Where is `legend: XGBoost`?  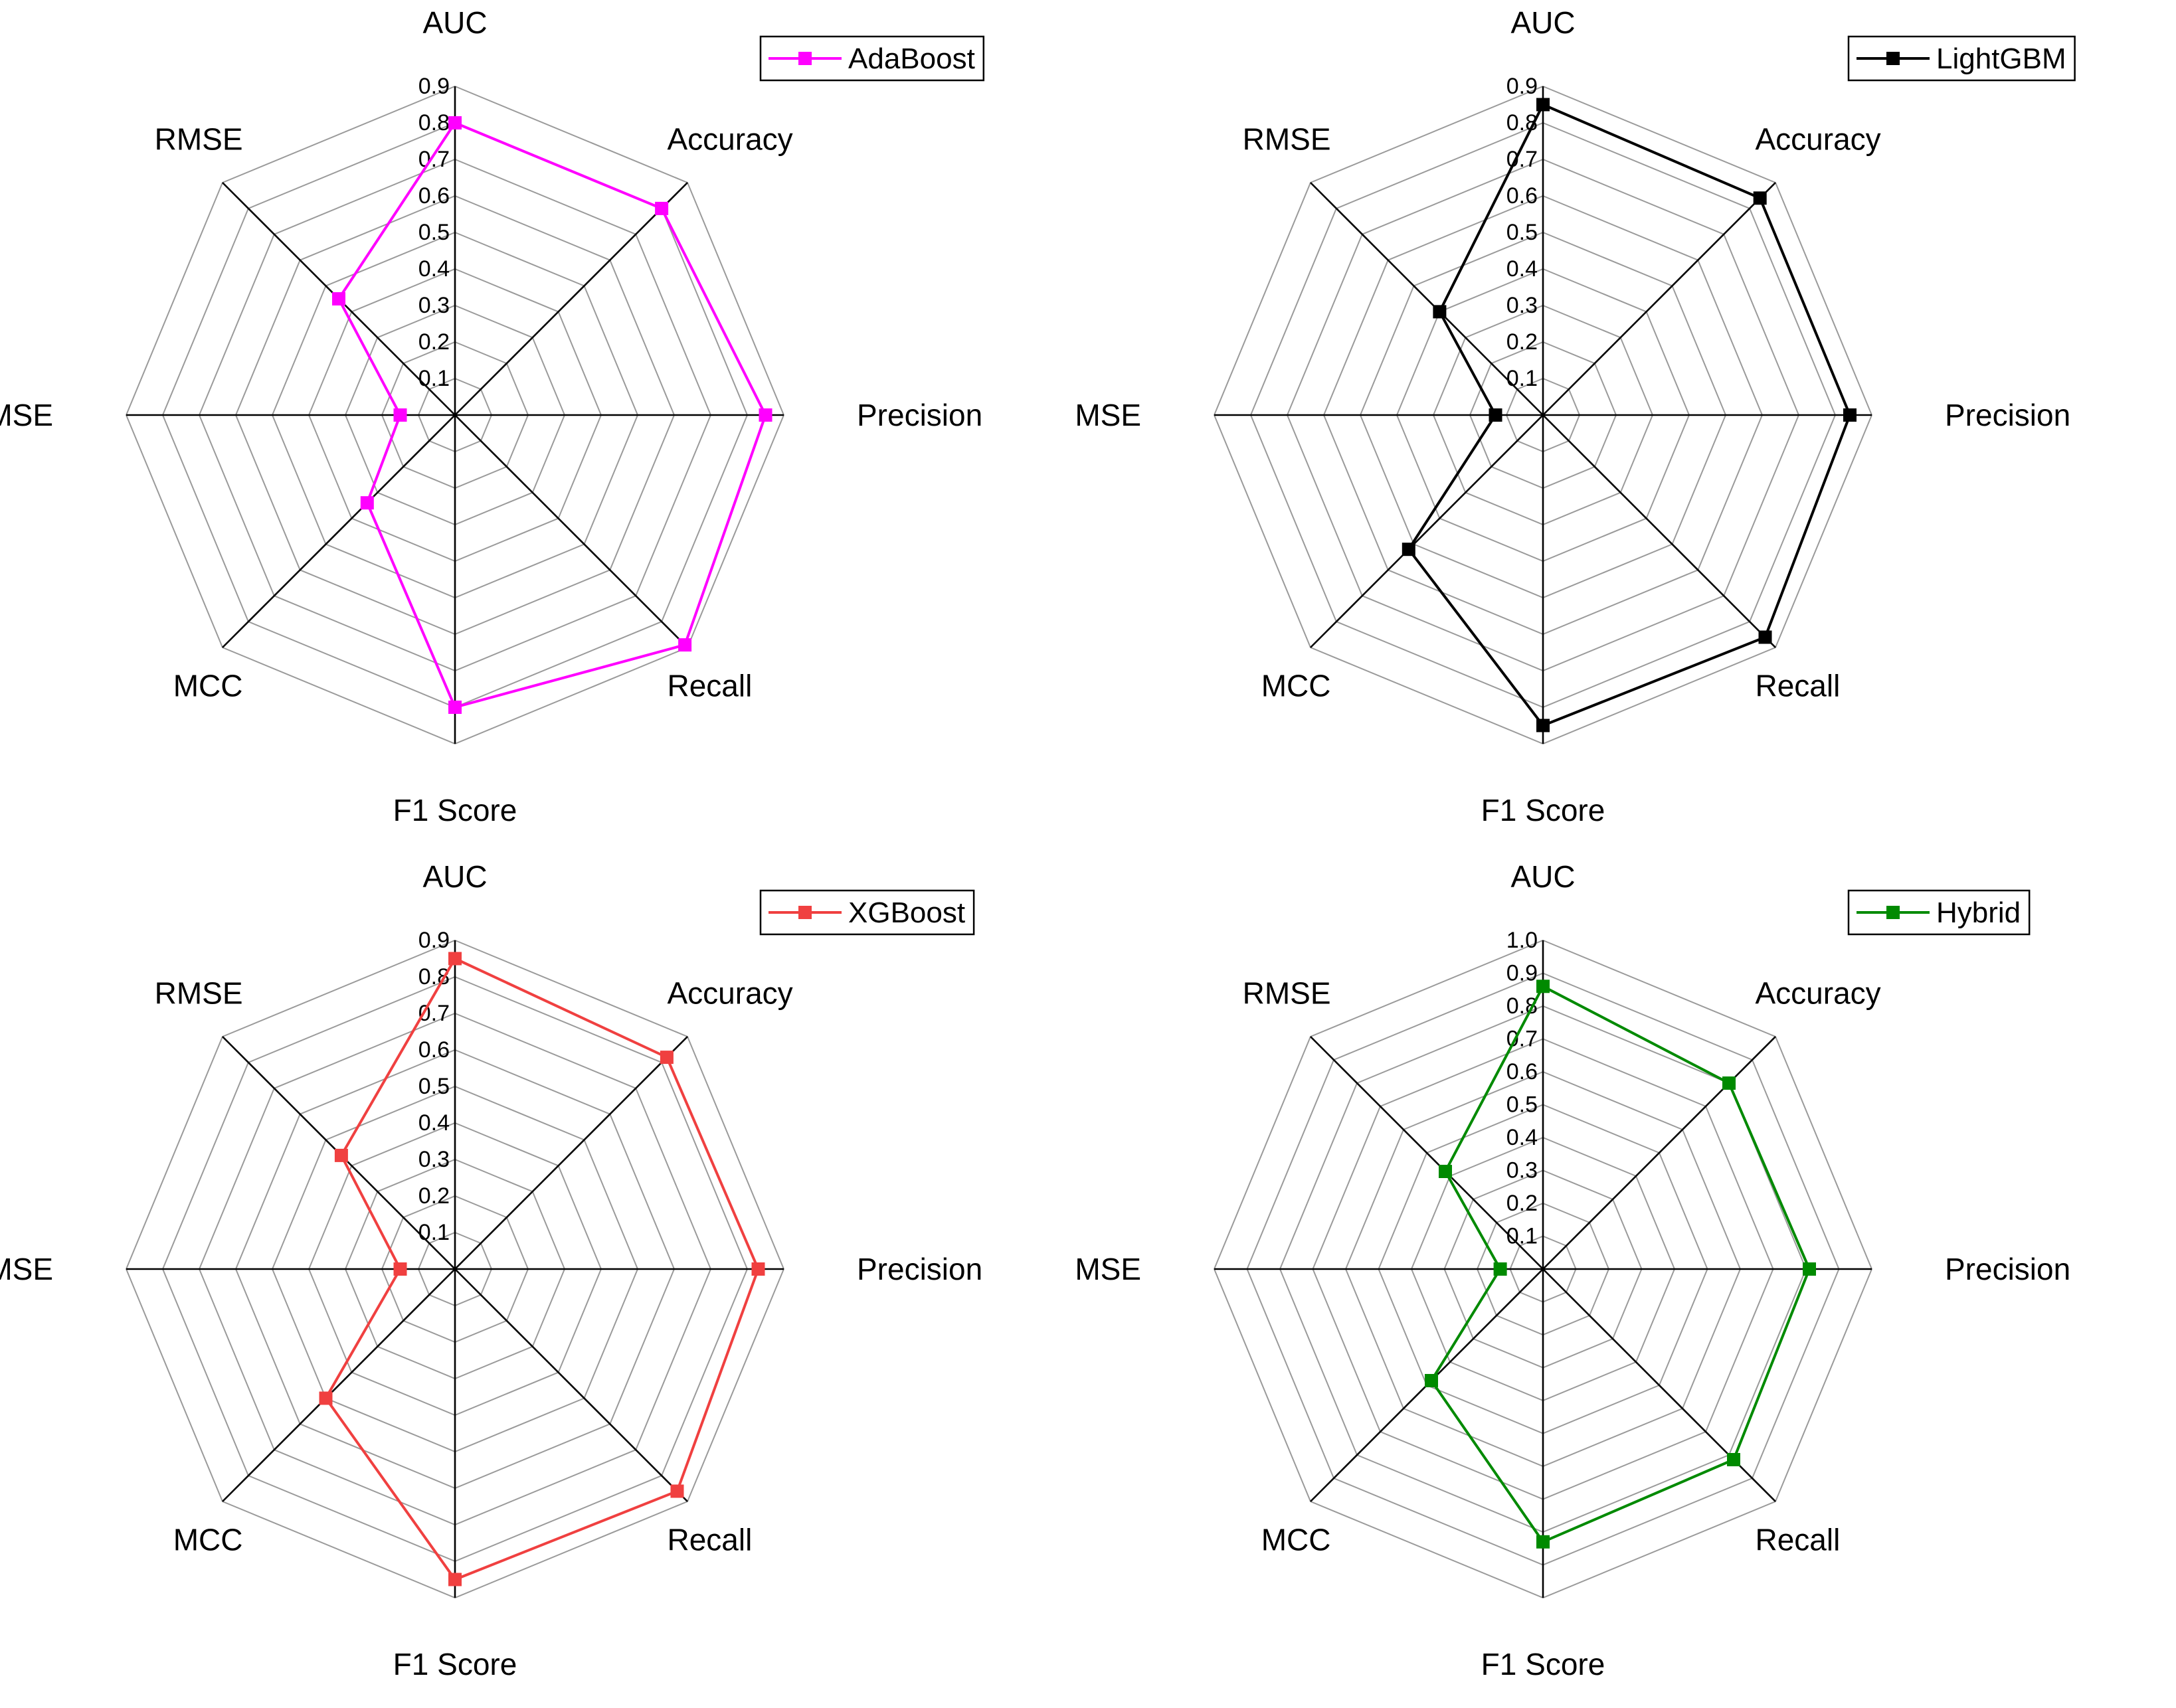 legend: XGBoost is located at coordinates (867, 912).